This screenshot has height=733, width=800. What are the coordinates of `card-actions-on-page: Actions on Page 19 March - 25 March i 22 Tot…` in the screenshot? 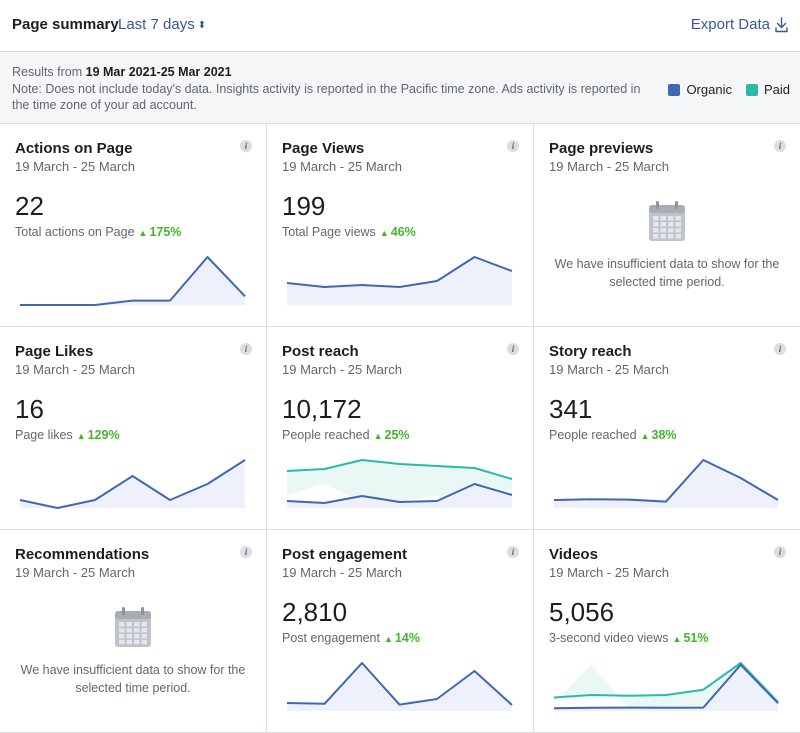 It's located at (133, 225).